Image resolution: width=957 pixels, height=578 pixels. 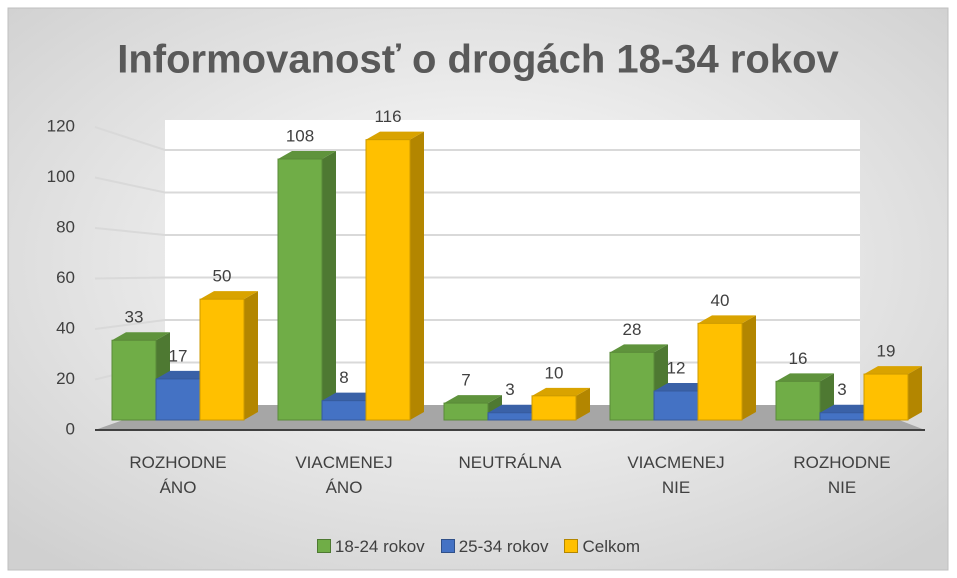 What do you see at coordinates (344, 475) in the screenshot?
I see `x-tick-label: VIACMENEJ ÁNO` at bounding box center [344, 475].